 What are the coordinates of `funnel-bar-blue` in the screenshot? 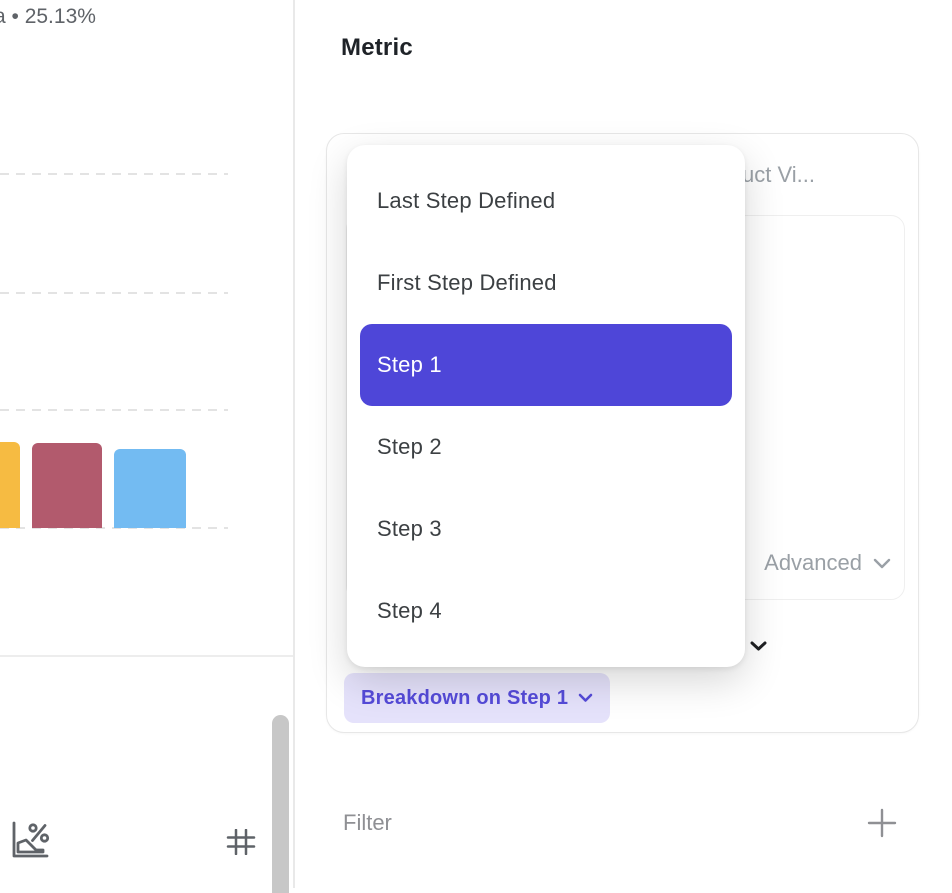 It's located at (150, 488).